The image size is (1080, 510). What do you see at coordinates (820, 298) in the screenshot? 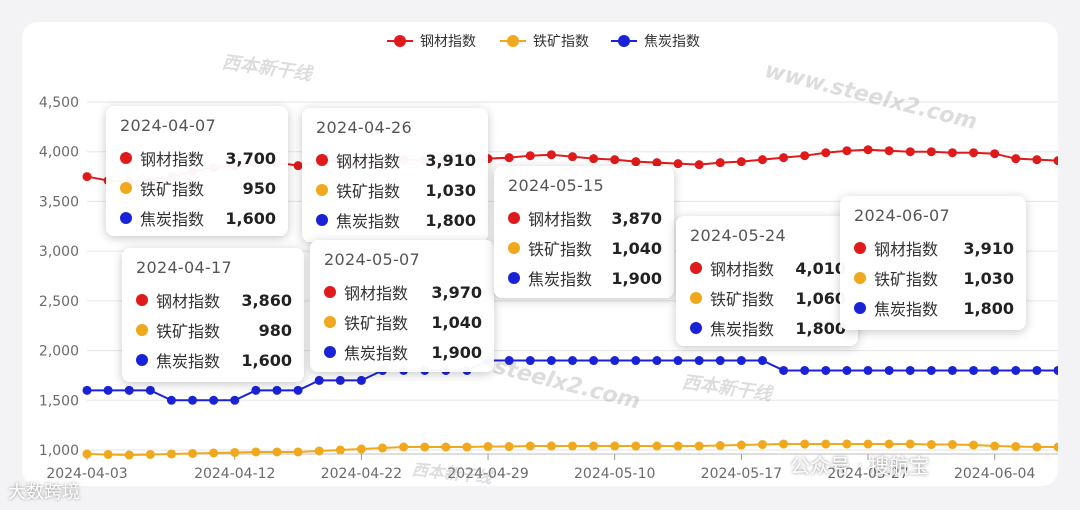
I see `tooltip-value: 1,060` at bounding box center [820, 298].